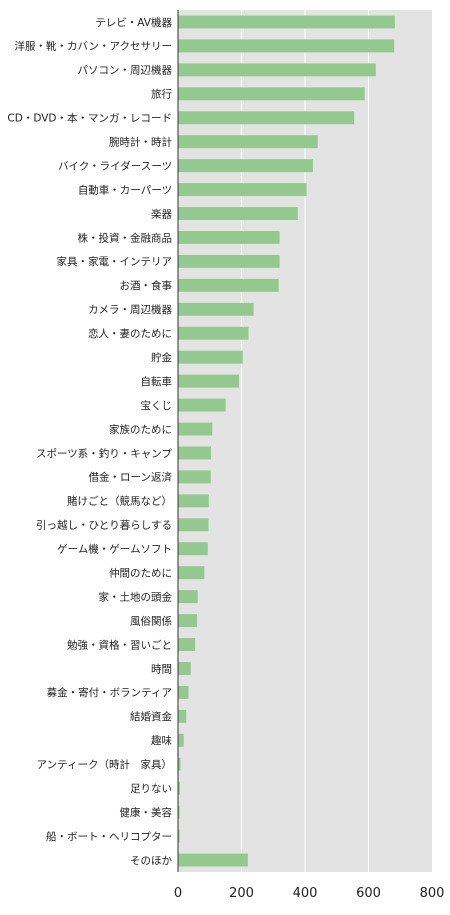 The width and height of the screenshot is (450, 915). I want to click on category-label-2: パソコン・周辺機器, so click(125, 70).